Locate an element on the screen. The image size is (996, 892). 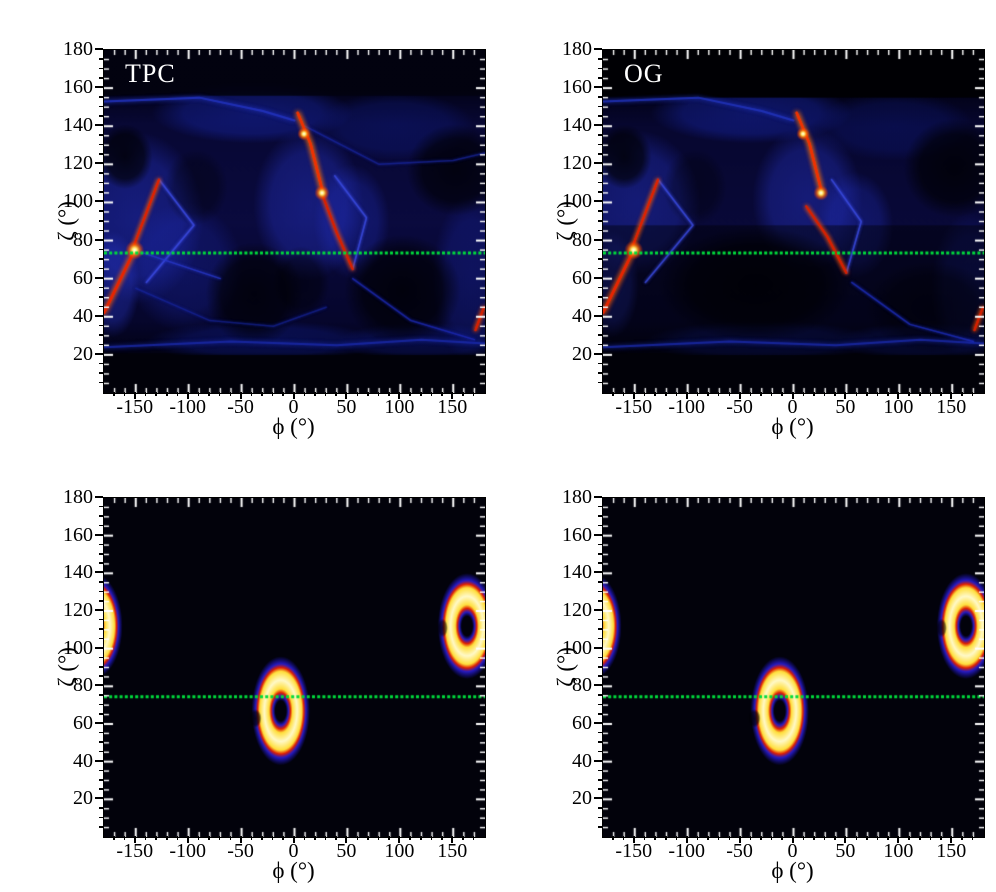
x-axis-title: ϕ (°) is located at coordinates (293, 426).